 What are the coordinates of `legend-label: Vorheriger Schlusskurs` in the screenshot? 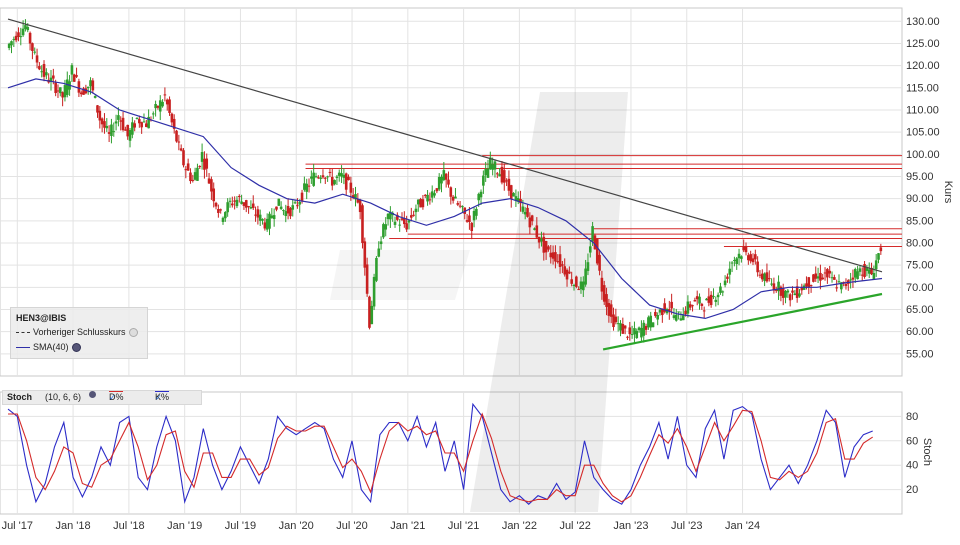 It's located at (79, 332).